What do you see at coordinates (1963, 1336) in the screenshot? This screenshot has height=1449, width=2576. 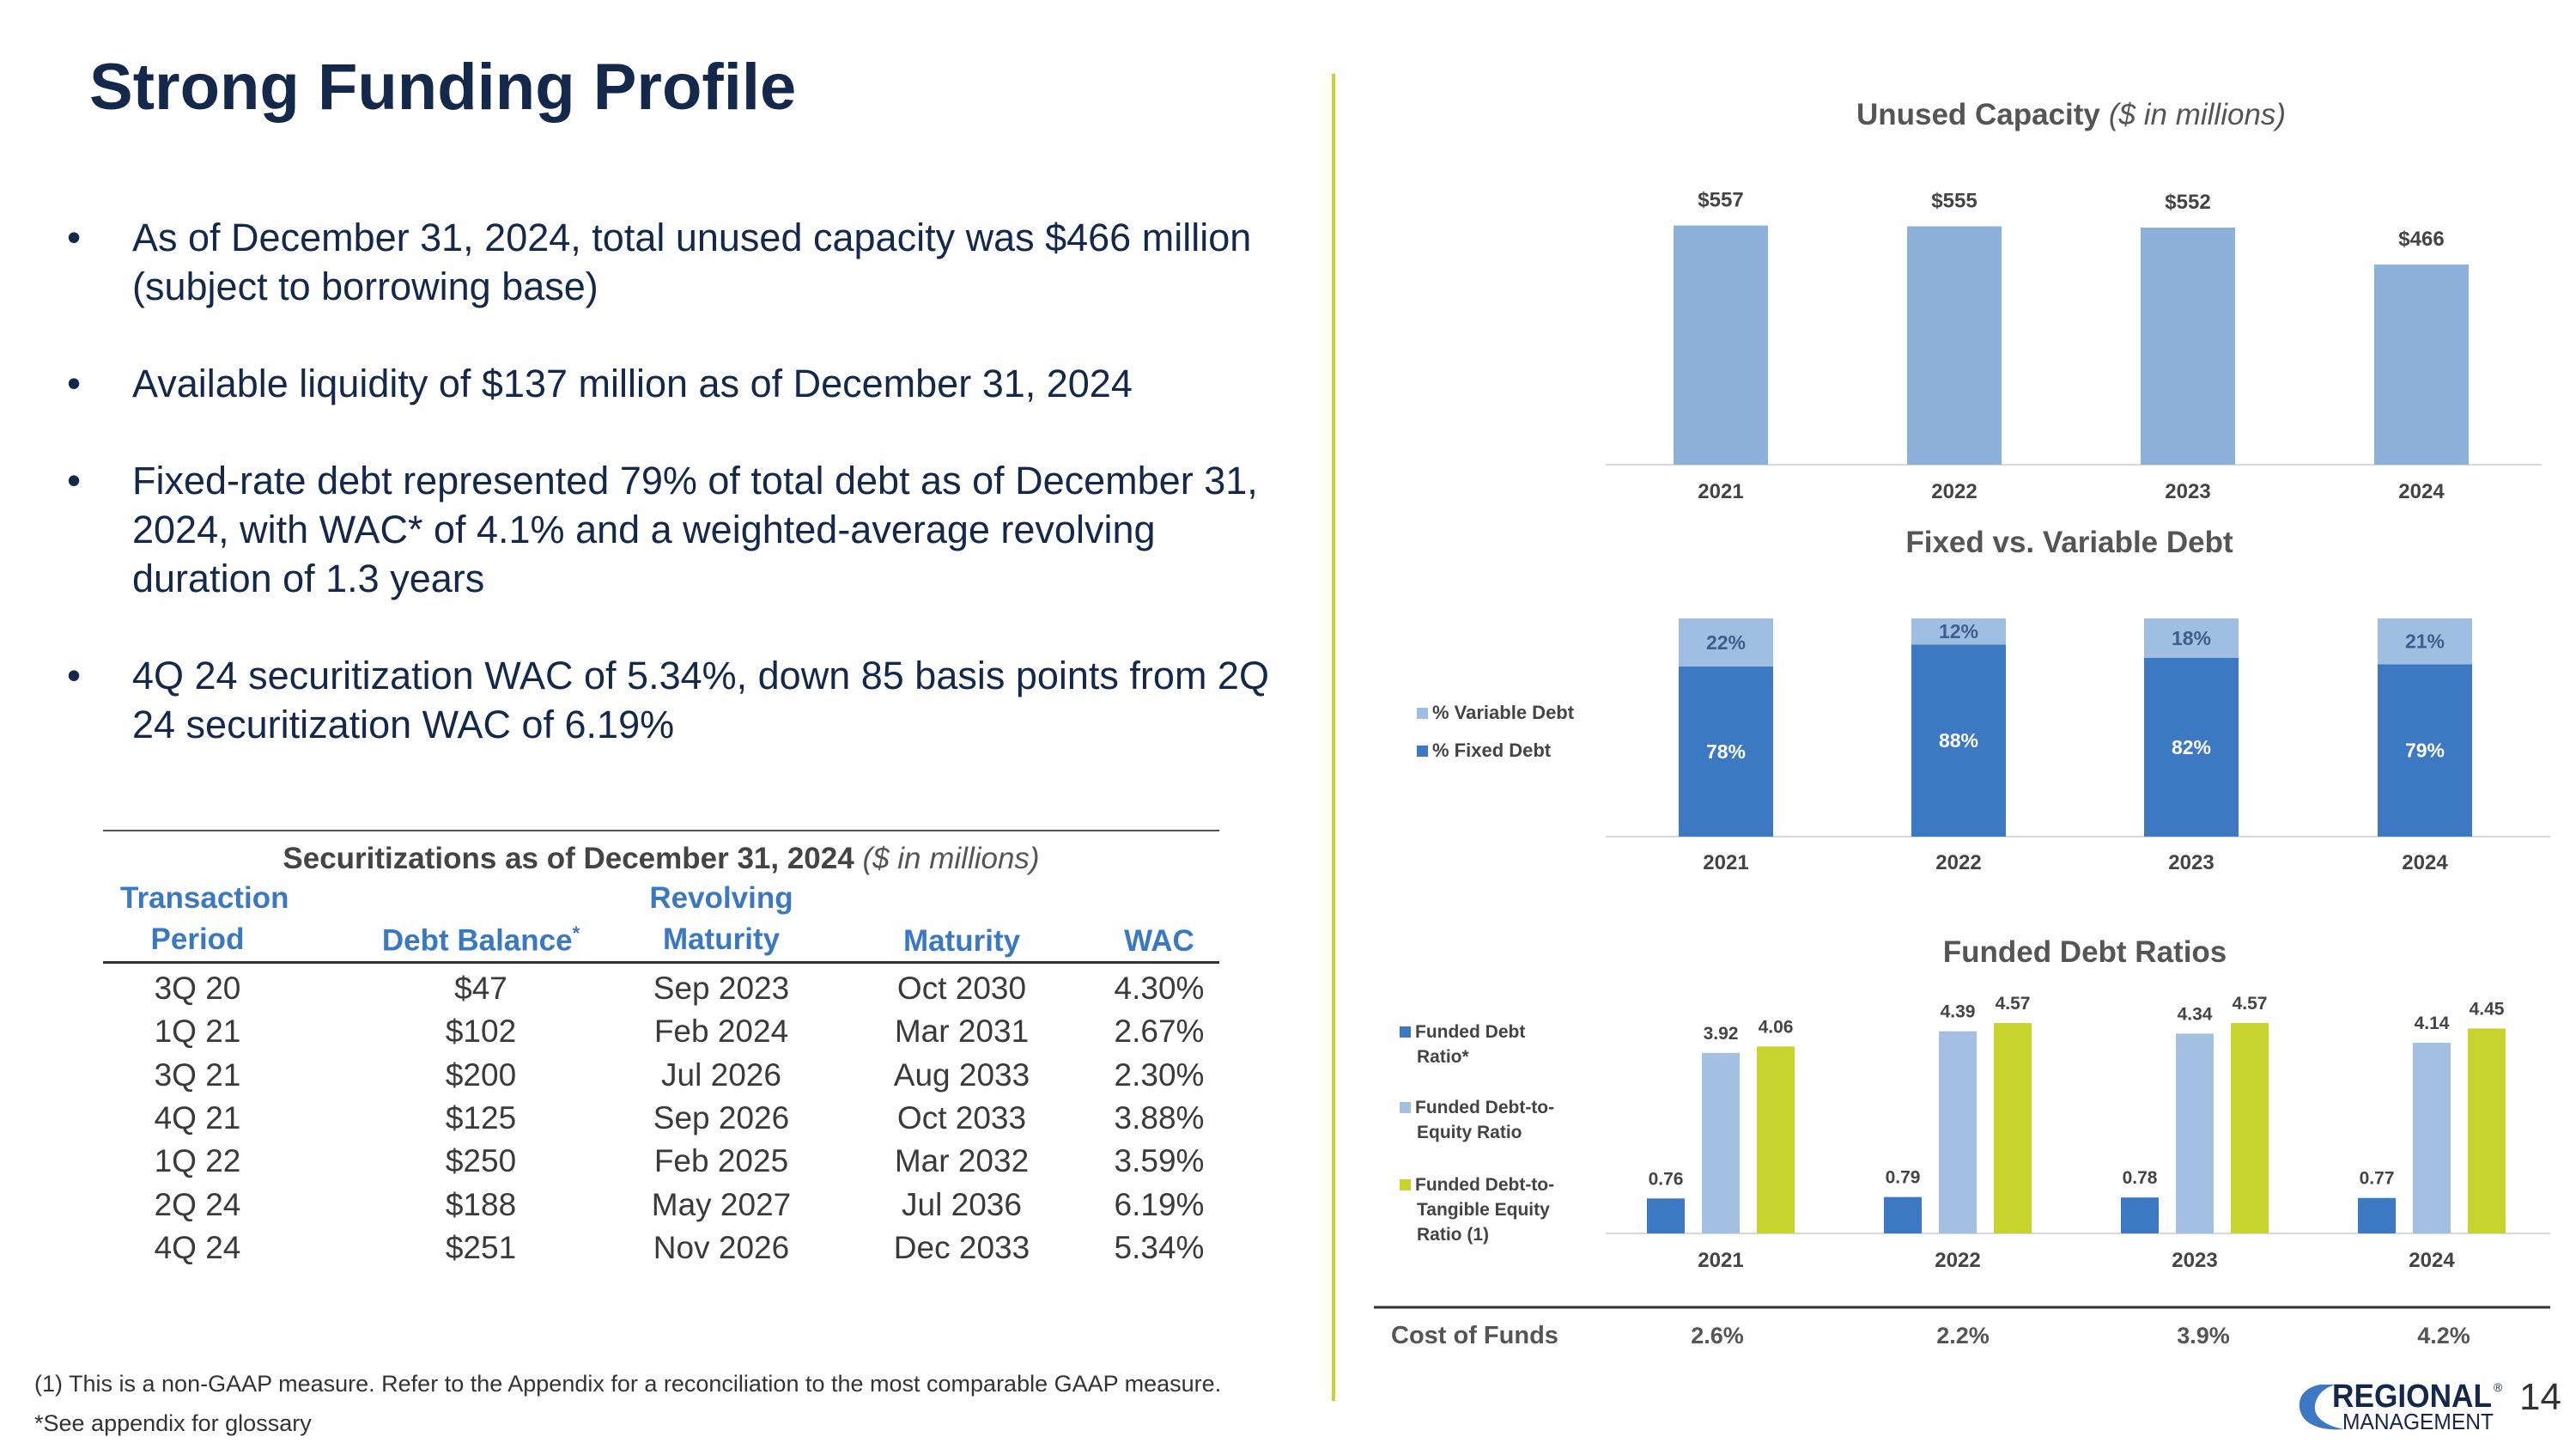 I see `cost-of-funds-value: 2.2%` at bounding box center [1963, 1336].